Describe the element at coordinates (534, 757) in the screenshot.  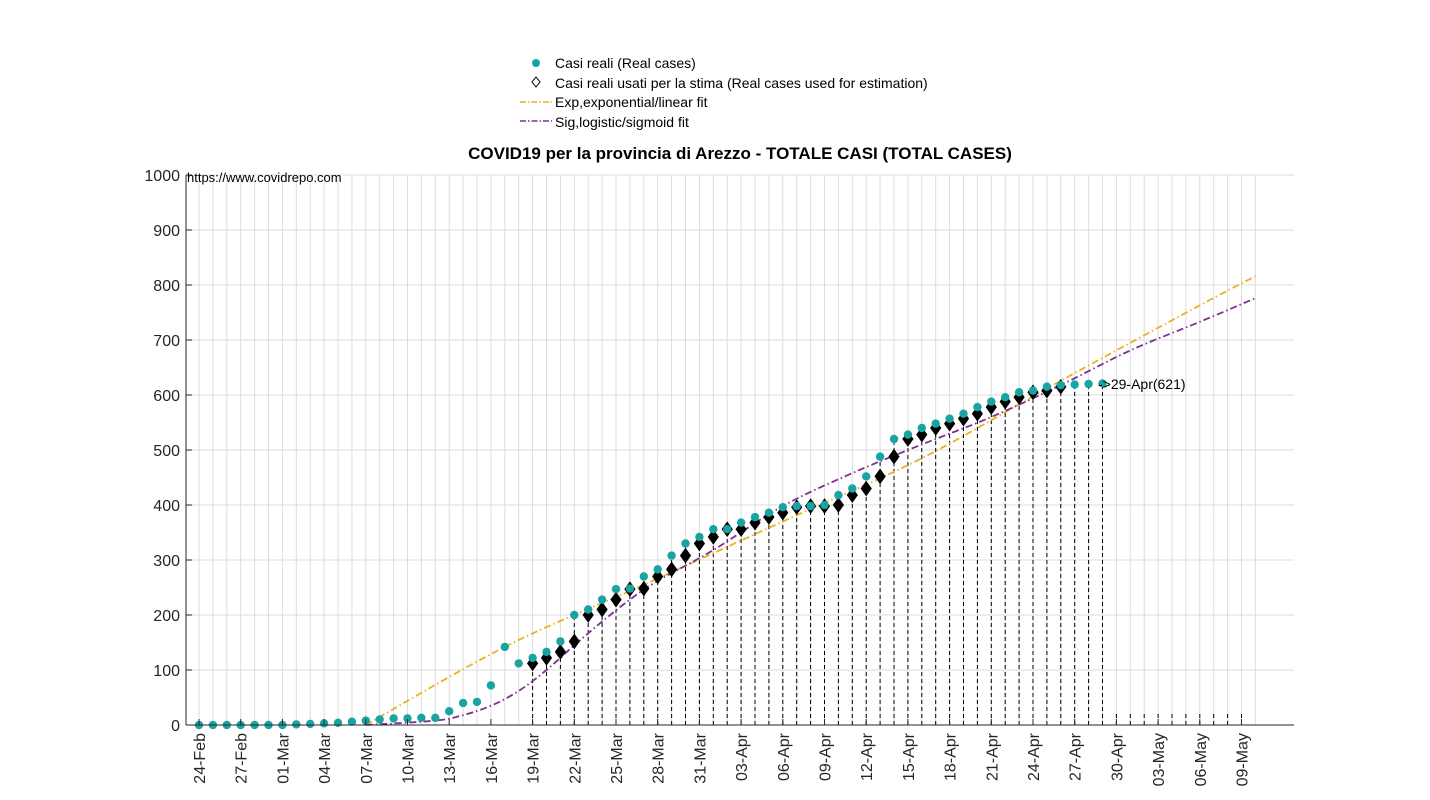
I see `x-tick-label: 19-Mar` at that location.